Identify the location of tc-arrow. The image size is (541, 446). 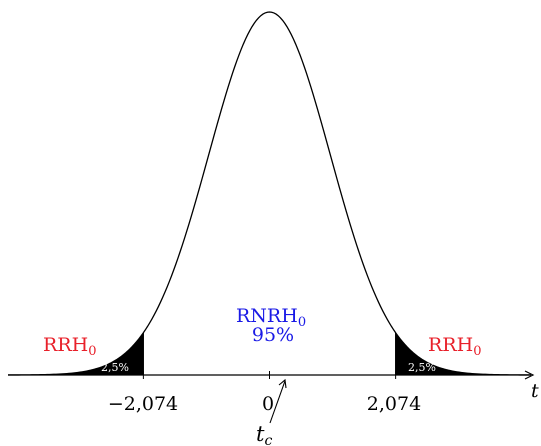
(277, 402).